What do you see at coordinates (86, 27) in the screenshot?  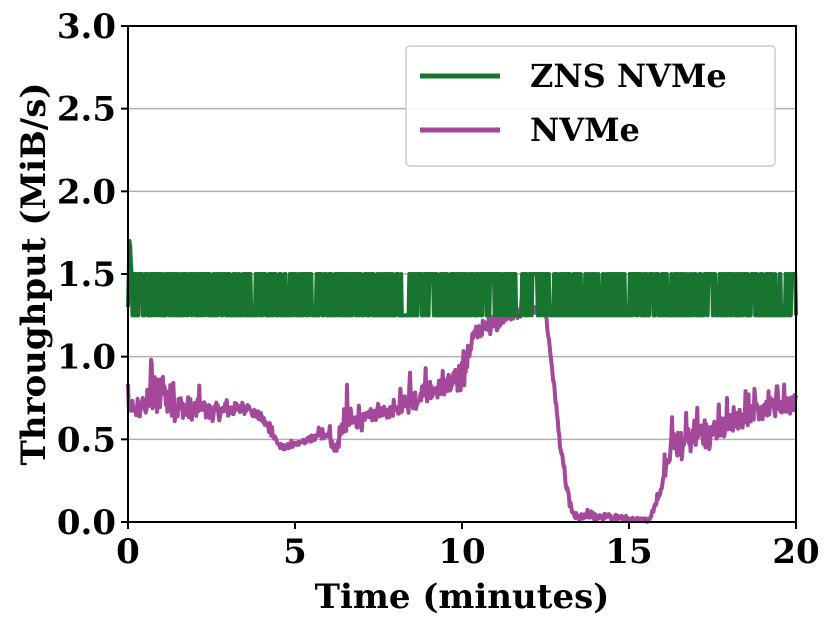 I see `y-tick-label: 3.0` at bounding box center [86, 27].